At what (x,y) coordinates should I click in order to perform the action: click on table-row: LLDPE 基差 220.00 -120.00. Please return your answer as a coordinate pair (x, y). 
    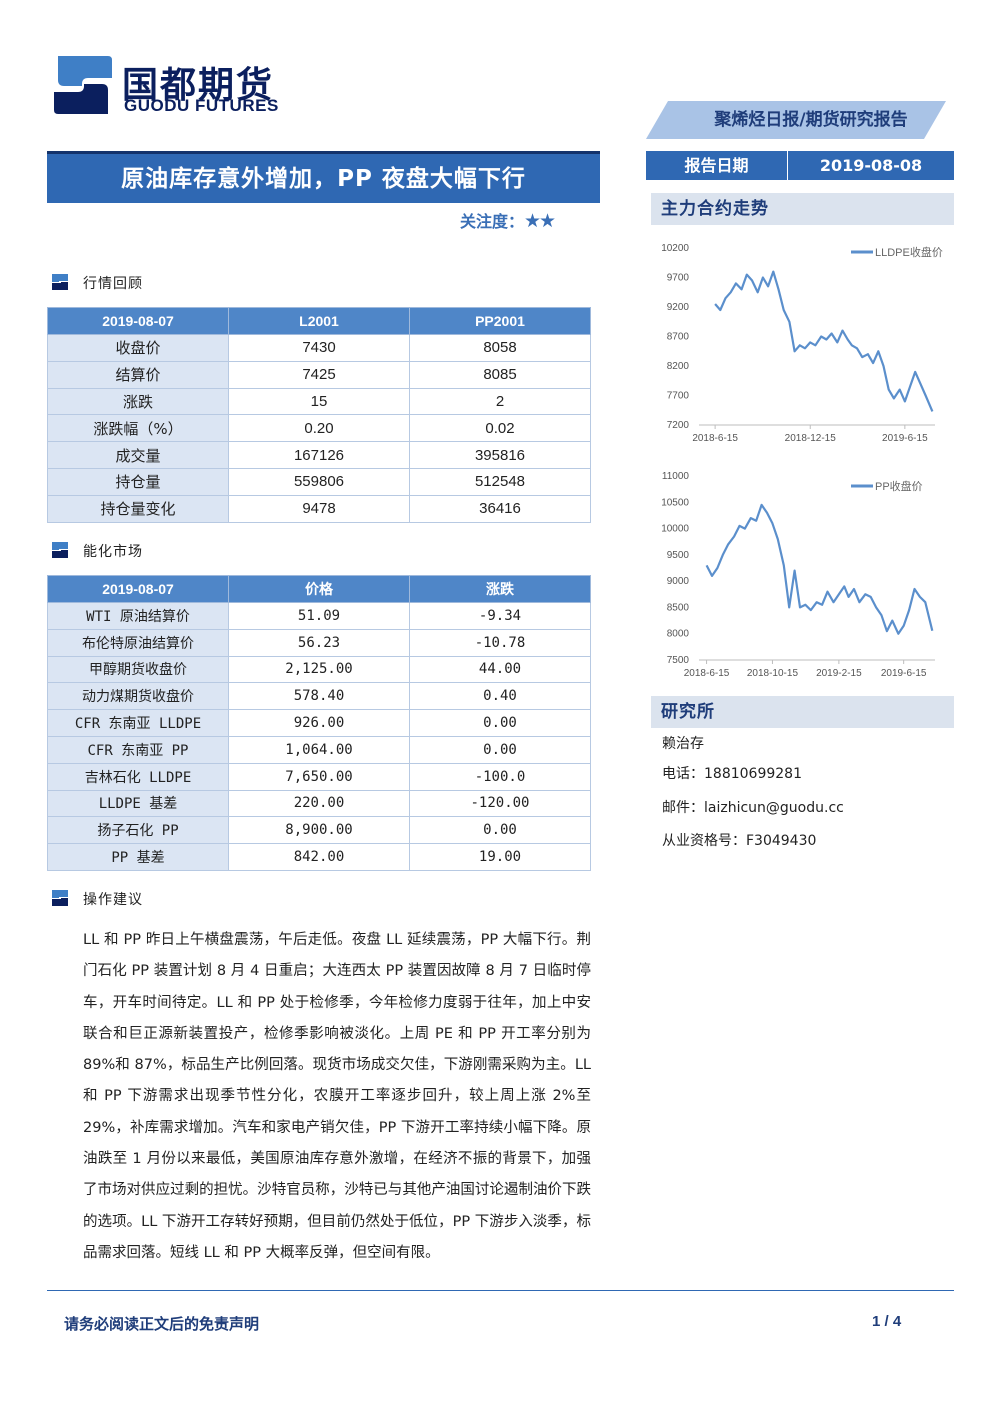
    Looking at the image, I should click on (319, 803).